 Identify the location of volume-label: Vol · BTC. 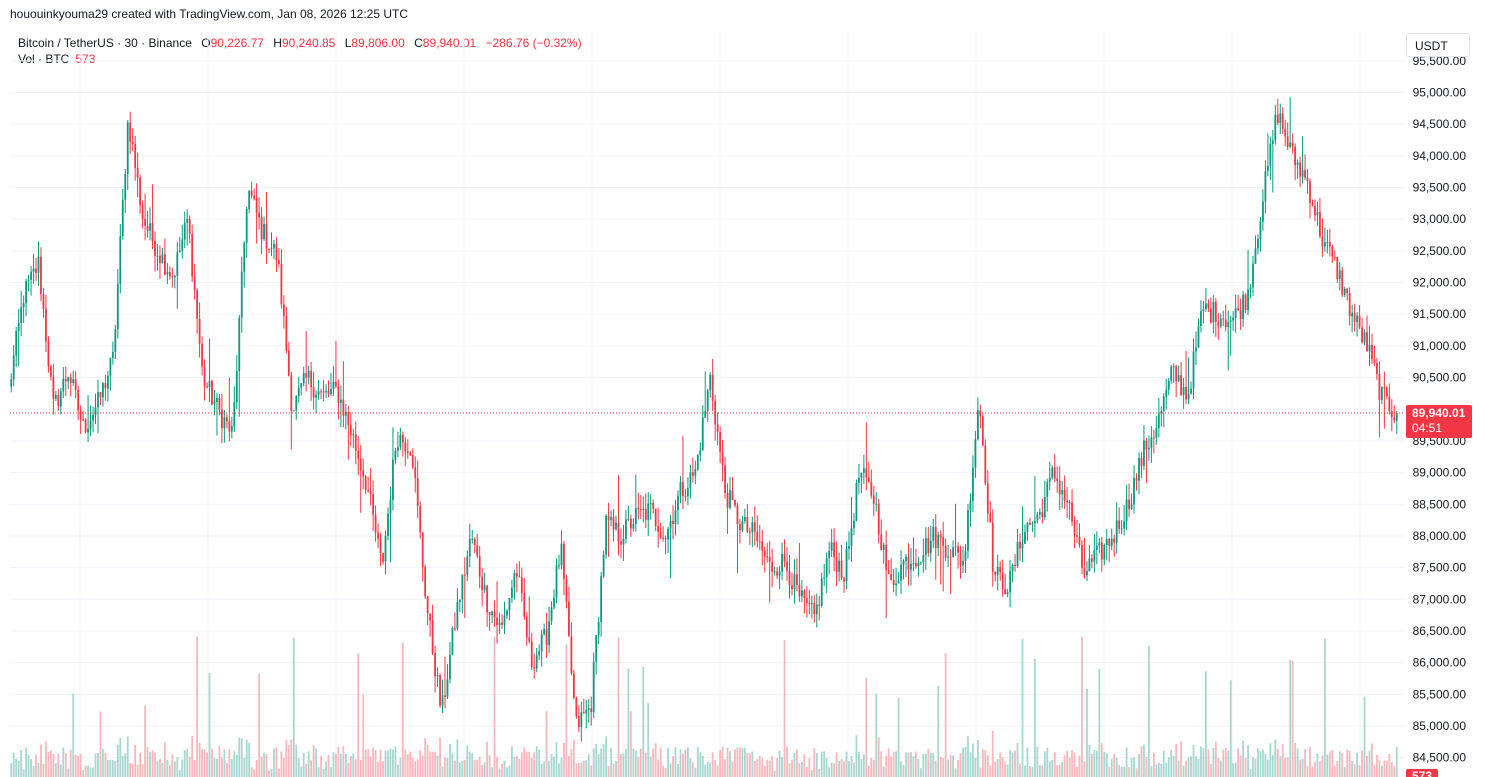
(44, 59).